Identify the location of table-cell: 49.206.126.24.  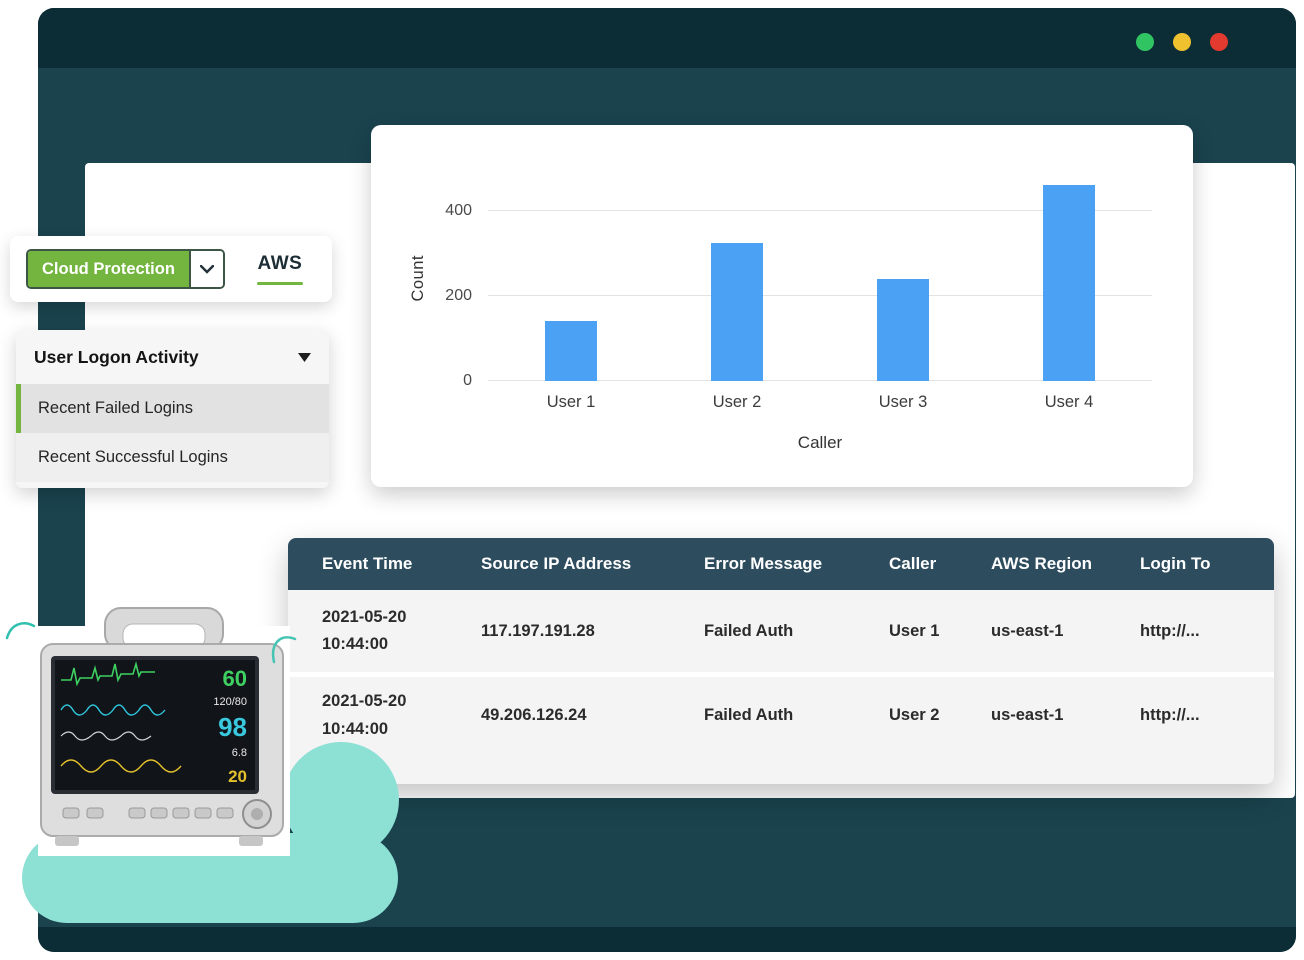
(534, 715).